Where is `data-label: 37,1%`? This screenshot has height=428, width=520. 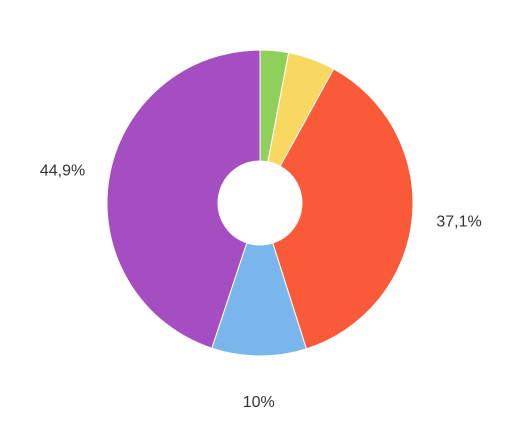
data-label: 37,1% is located at coordinates (458, 222).